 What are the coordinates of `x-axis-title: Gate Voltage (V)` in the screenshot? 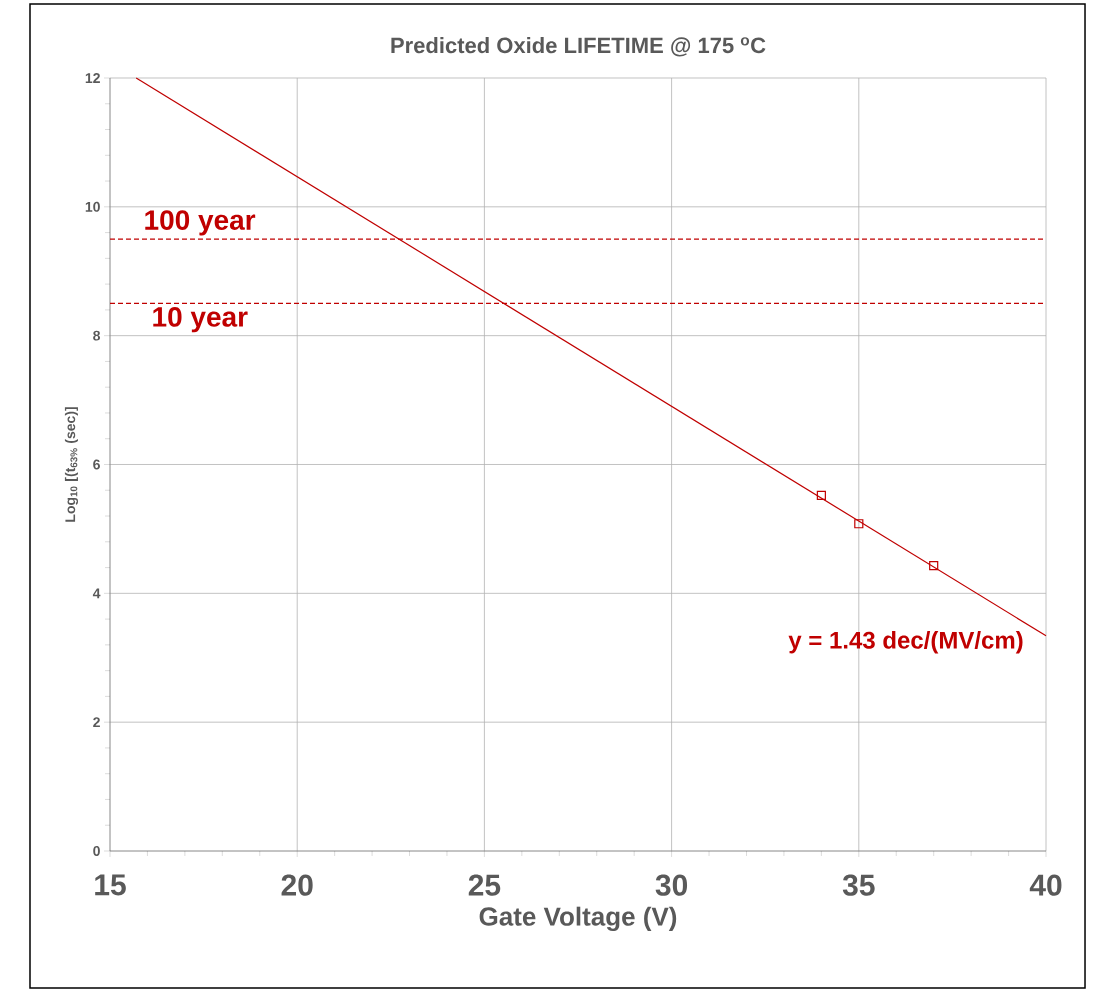 It's located at (578, 919).